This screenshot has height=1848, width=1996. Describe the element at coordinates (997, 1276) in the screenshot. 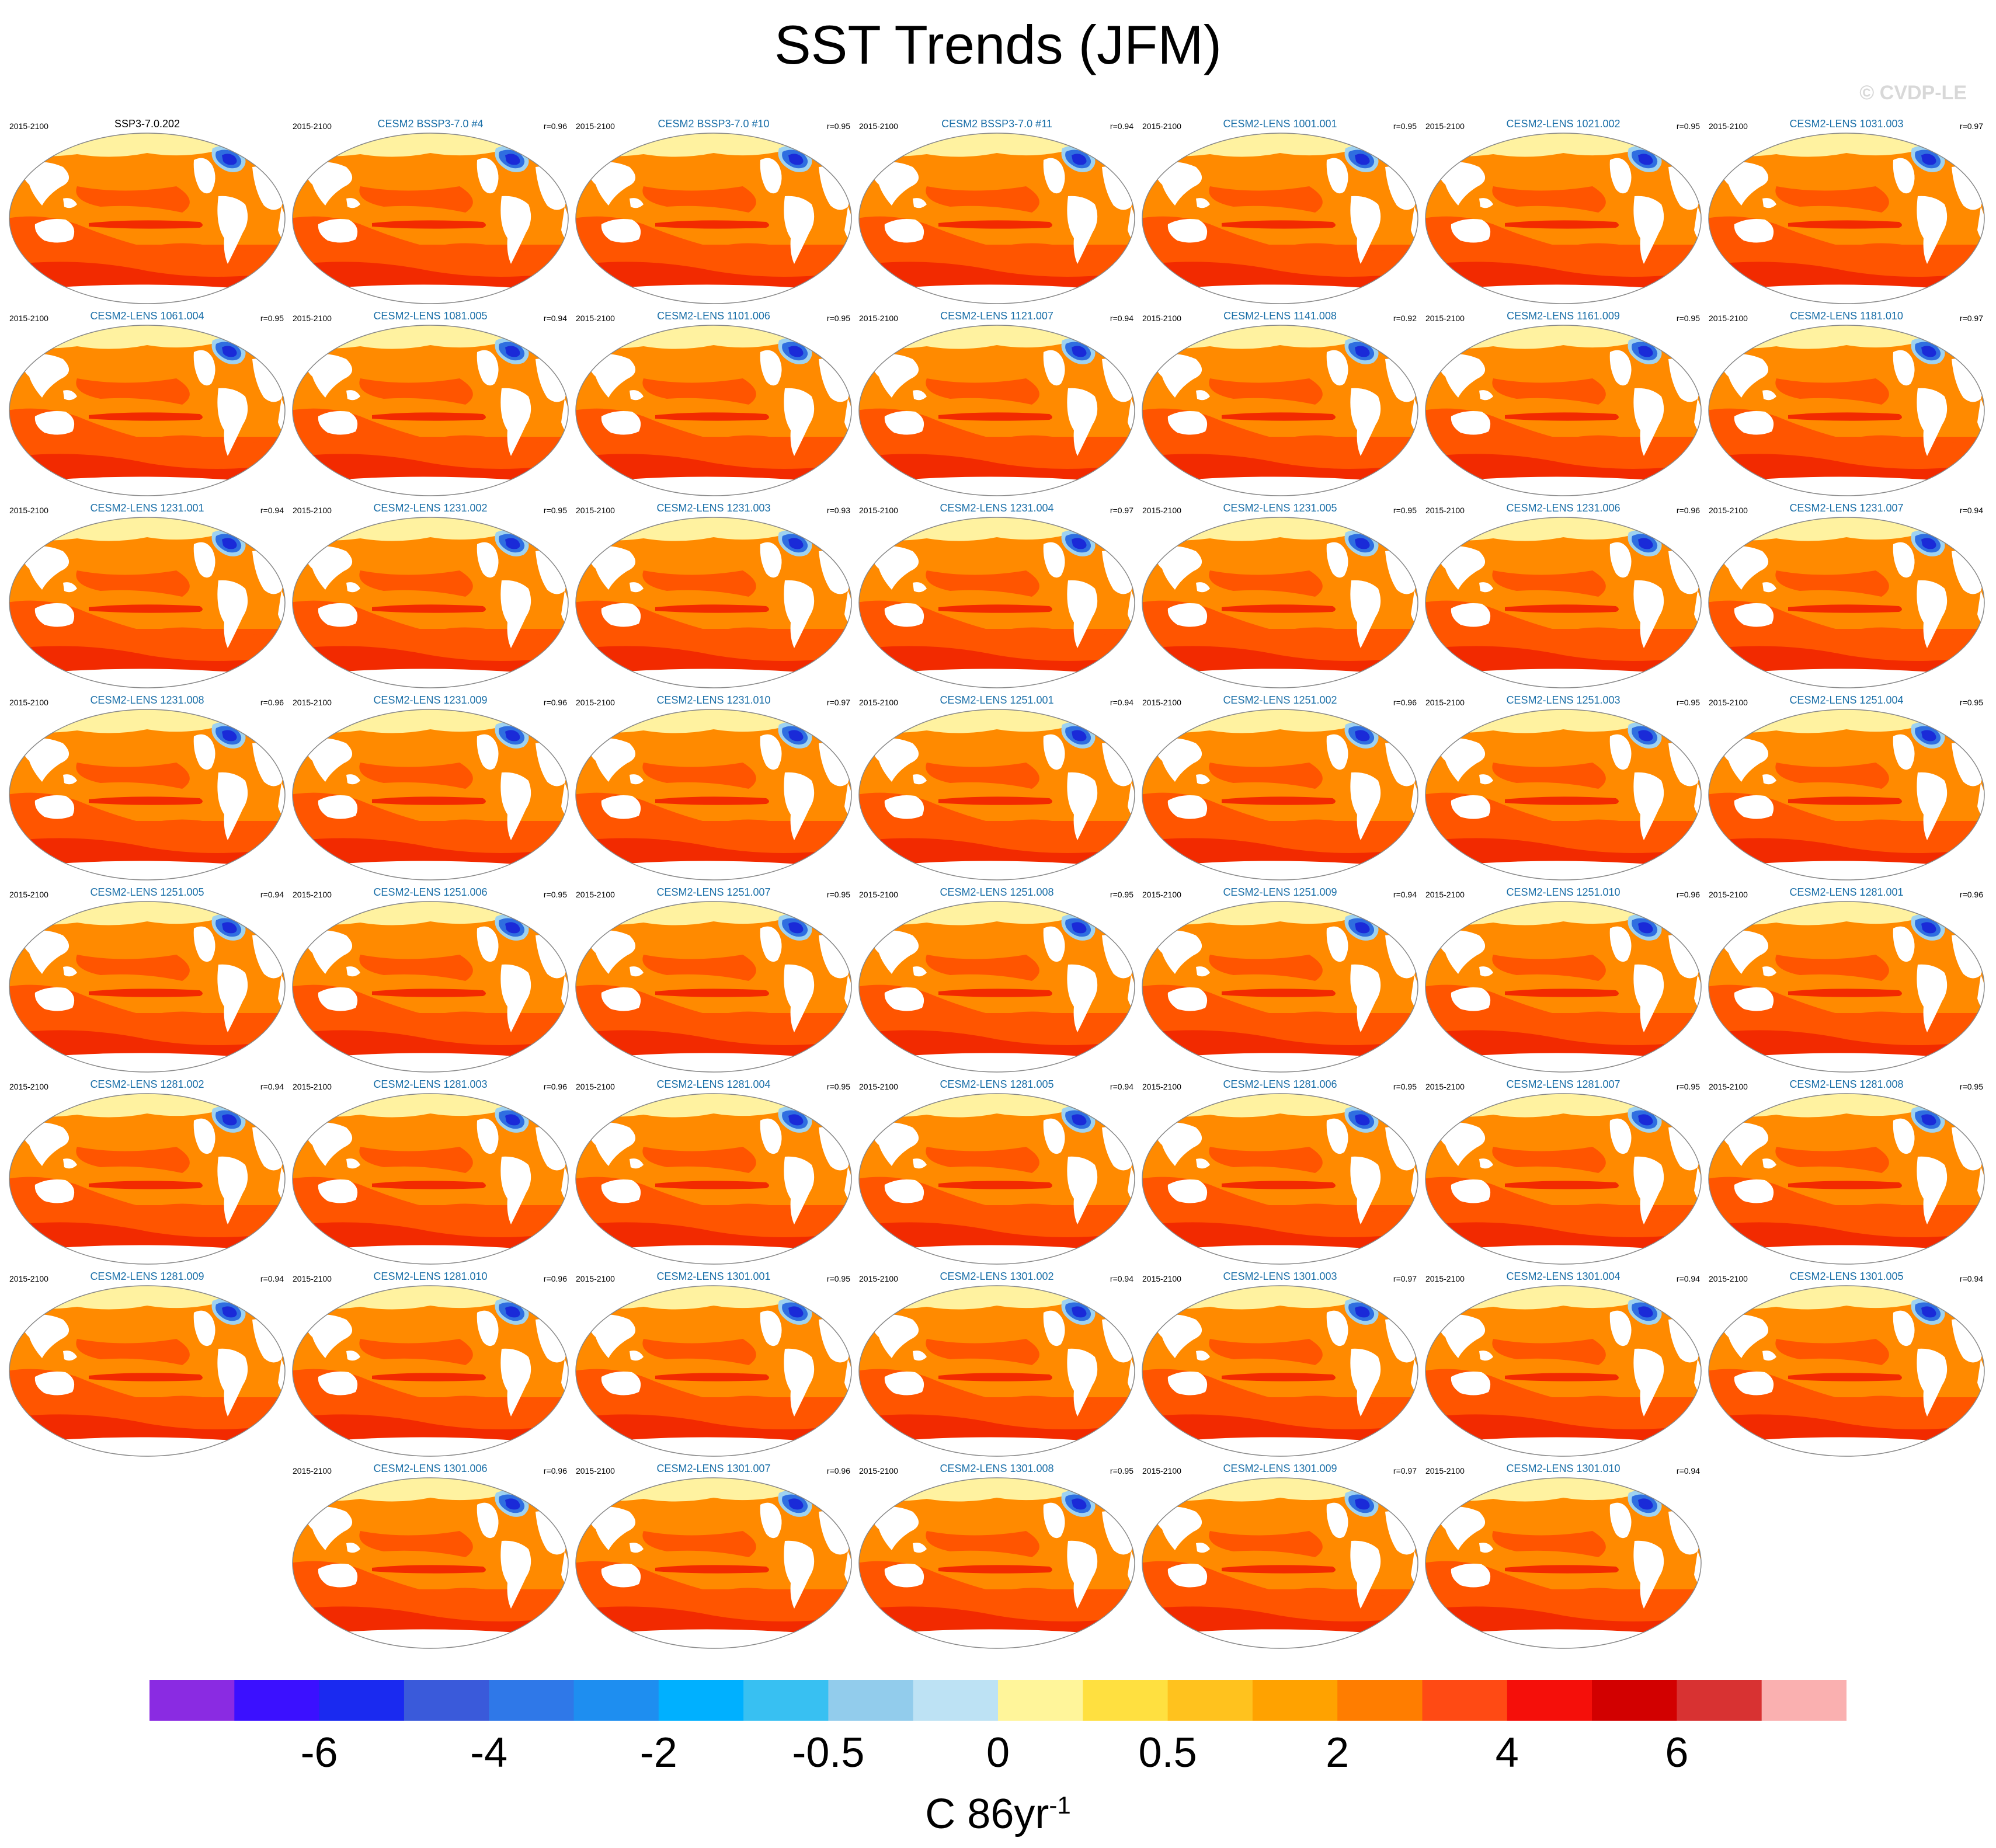

I see `panel-title: CESM2-LENS 1301.002` at that location.